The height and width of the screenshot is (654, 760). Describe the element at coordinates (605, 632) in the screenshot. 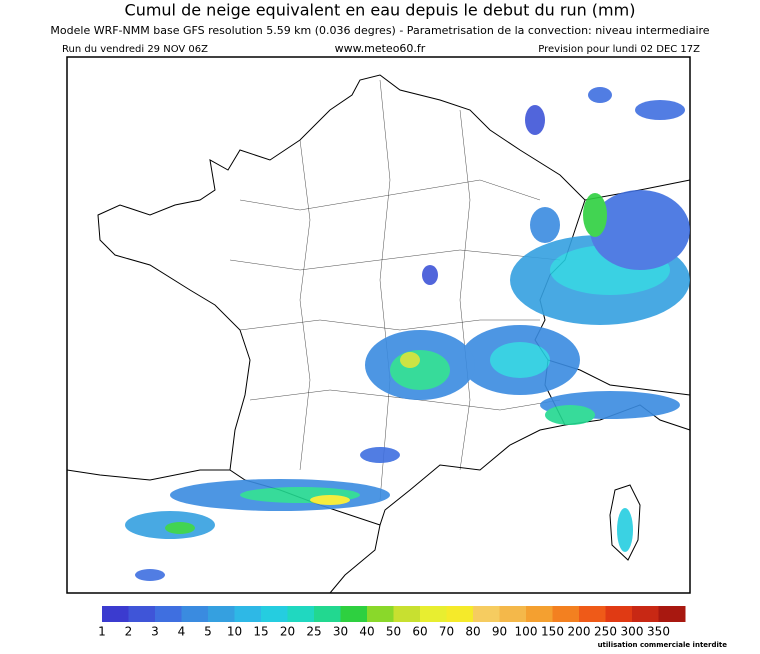

I see `level-label: 250` at that location.